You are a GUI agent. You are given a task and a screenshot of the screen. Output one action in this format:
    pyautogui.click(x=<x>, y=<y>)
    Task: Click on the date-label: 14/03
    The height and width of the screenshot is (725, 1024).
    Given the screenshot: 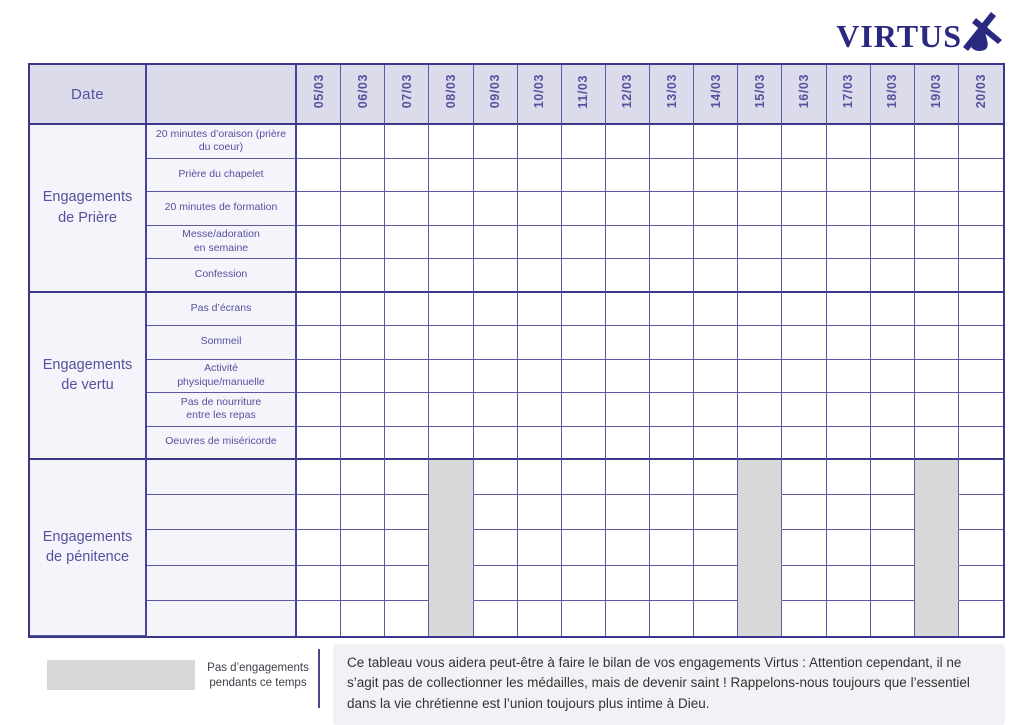 What is the action you would take?
    pyautogui.click(x=715, y=91)
    